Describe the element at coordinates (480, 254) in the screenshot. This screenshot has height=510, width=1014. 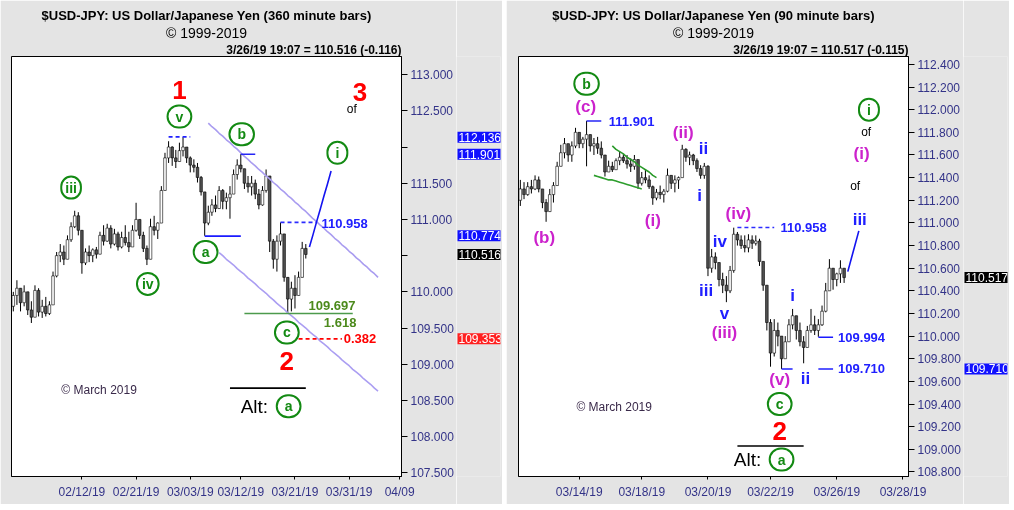
I see `text: 110.516` at that location.